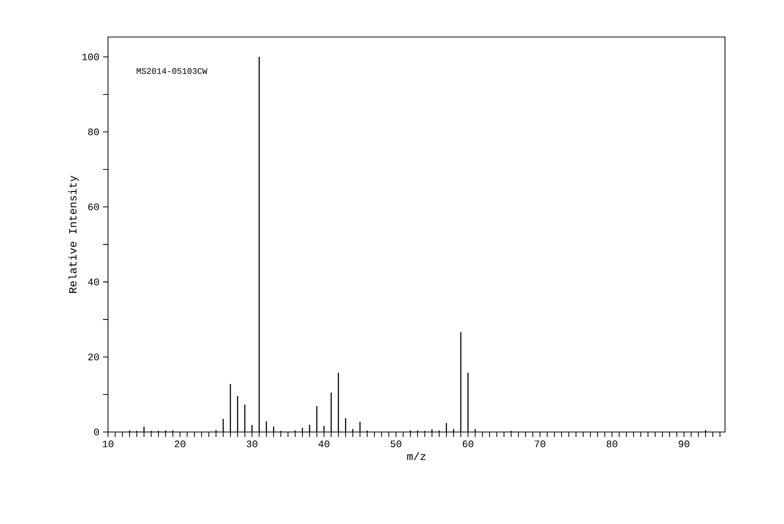  What do you see at coordinates (73, 234) in the screenshot?
I see `y-axis-title: Relative Intensity` at bounding box center [73, 234].